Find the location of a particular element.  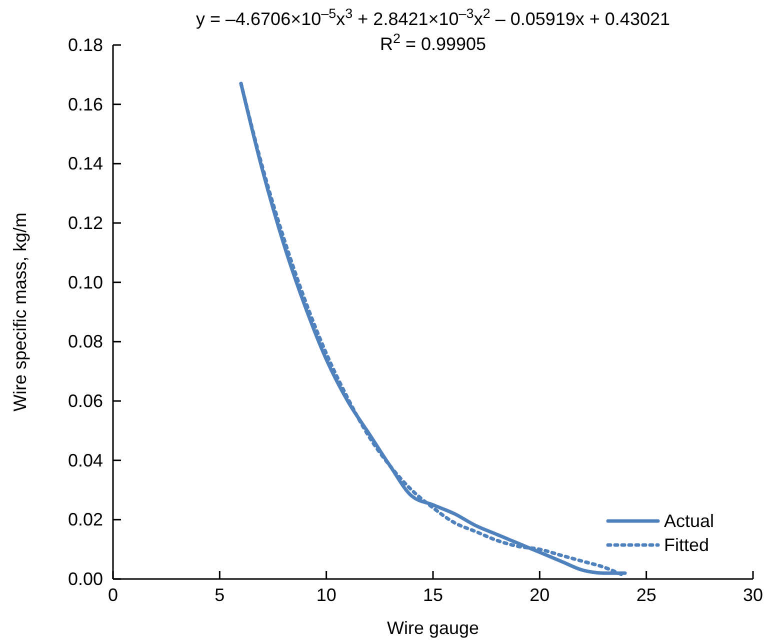

legend-label: Fitted is located at coordinates (687, 545).